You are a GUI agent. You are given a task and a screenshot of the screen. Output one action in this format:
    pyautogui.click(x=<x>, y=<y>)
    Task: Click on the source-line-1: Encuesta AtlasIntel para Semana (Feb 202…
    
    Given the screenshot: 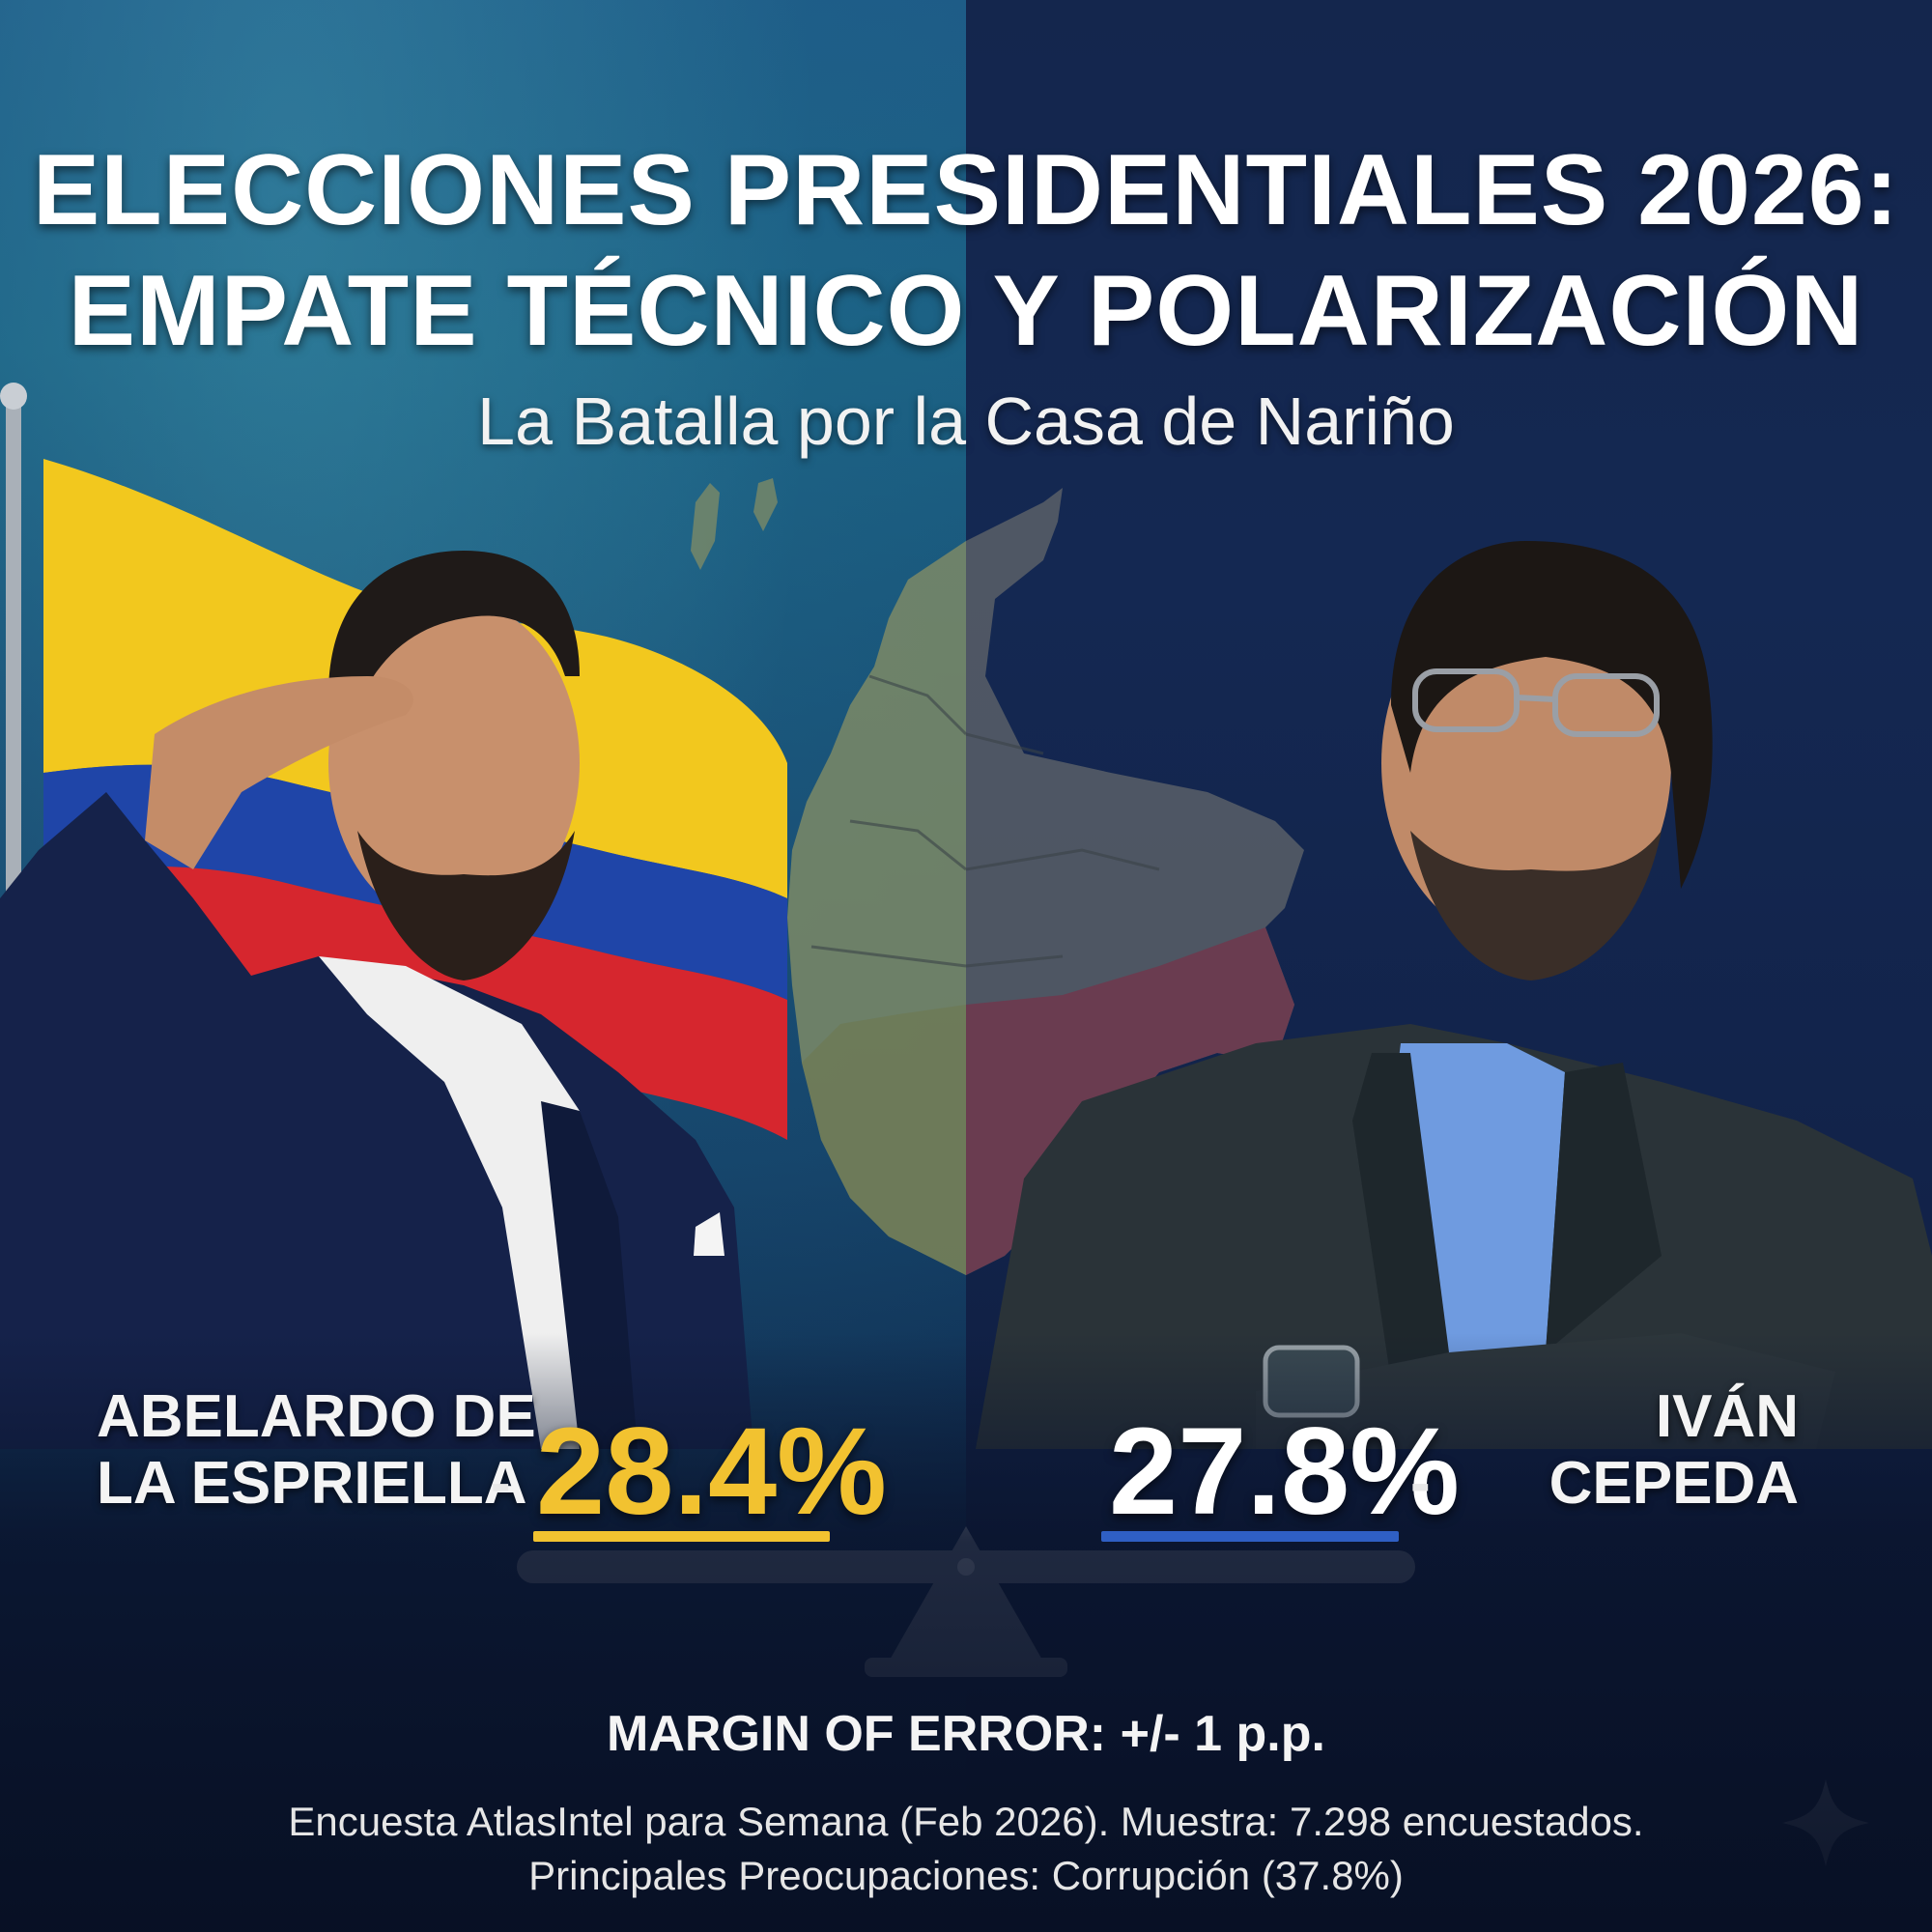 What is the action you would take?
    pyautogui.click(x=966, y=1821)
    